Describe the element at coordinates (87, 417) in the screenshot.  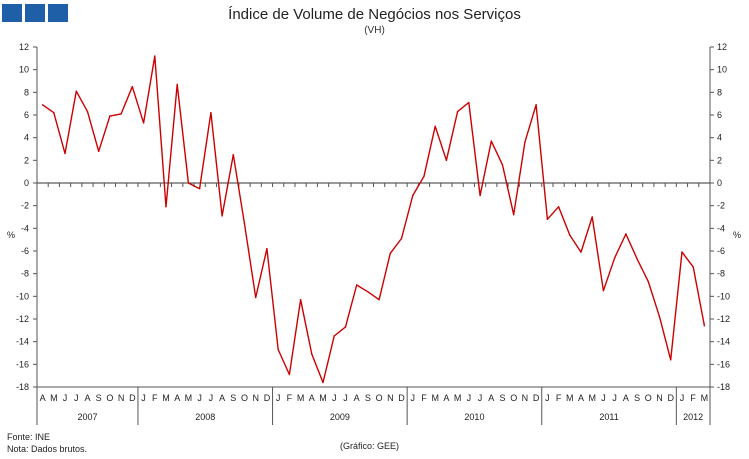
I see `year-label: 2007` at that location.